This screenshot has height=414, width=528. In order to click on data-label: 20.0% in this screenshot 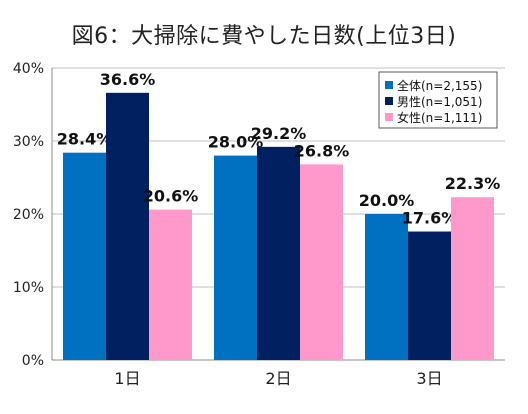, I will do `click(387, 200)`.